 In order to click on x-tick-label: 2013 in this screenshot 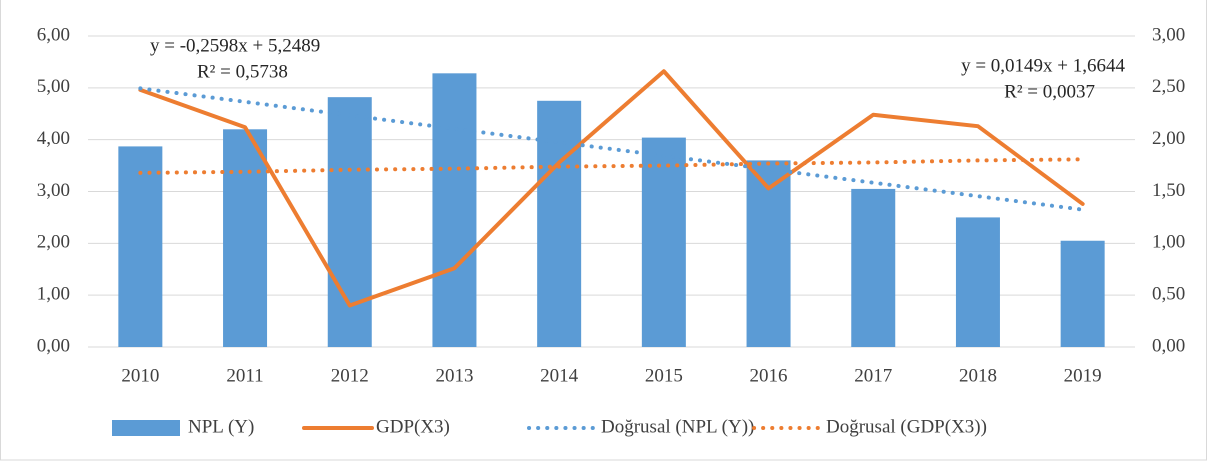, I will do `click(454, 375)`.